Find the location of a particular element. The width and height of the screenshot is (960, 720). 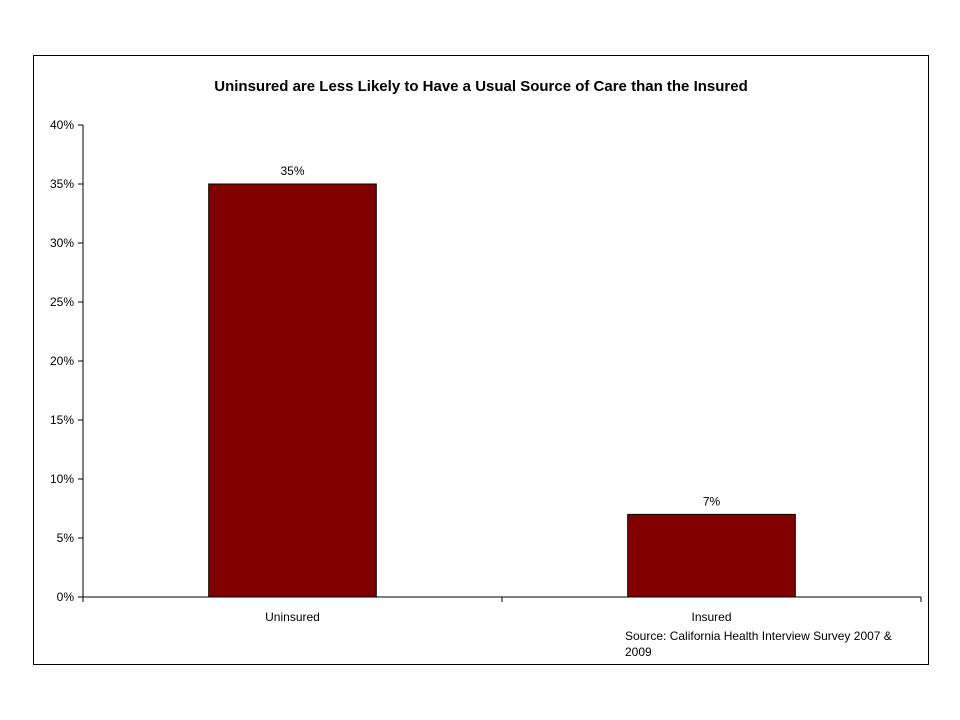

y-tick-label: 35% is located at coordinates (62, 184).